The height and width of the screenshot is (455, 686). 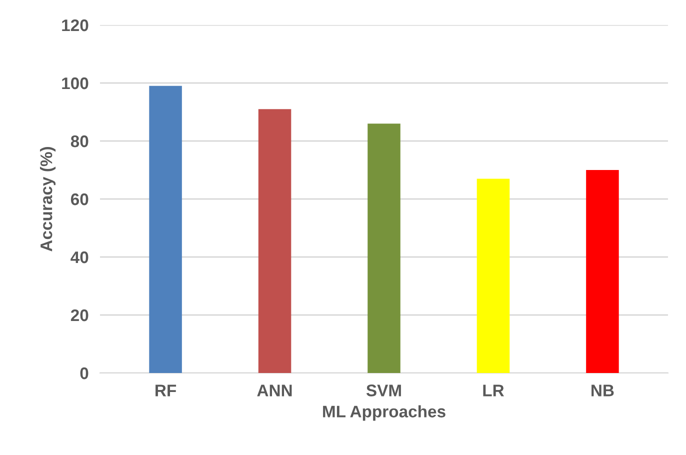 I want to click on y-tick-label: 40, so click(x=79, y=257).